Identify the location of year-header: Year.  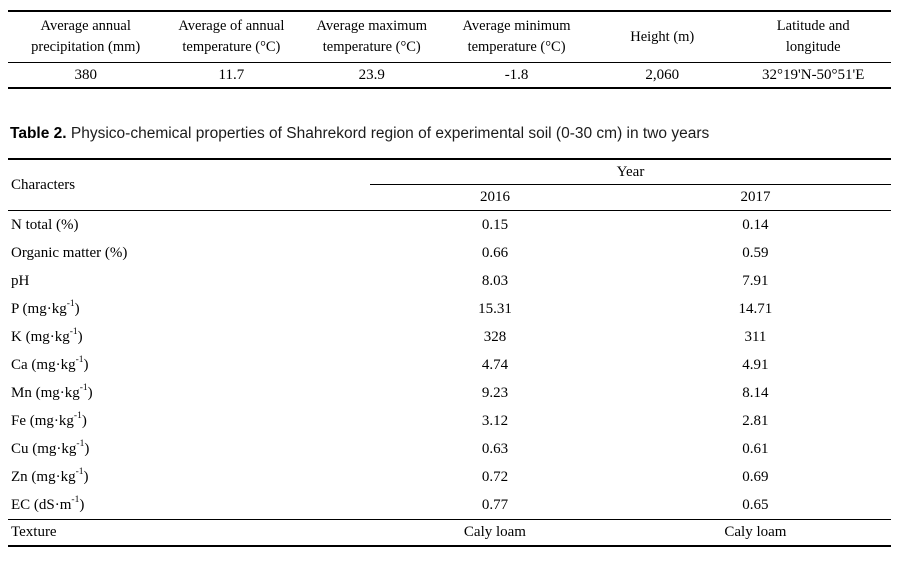
(630, 172).